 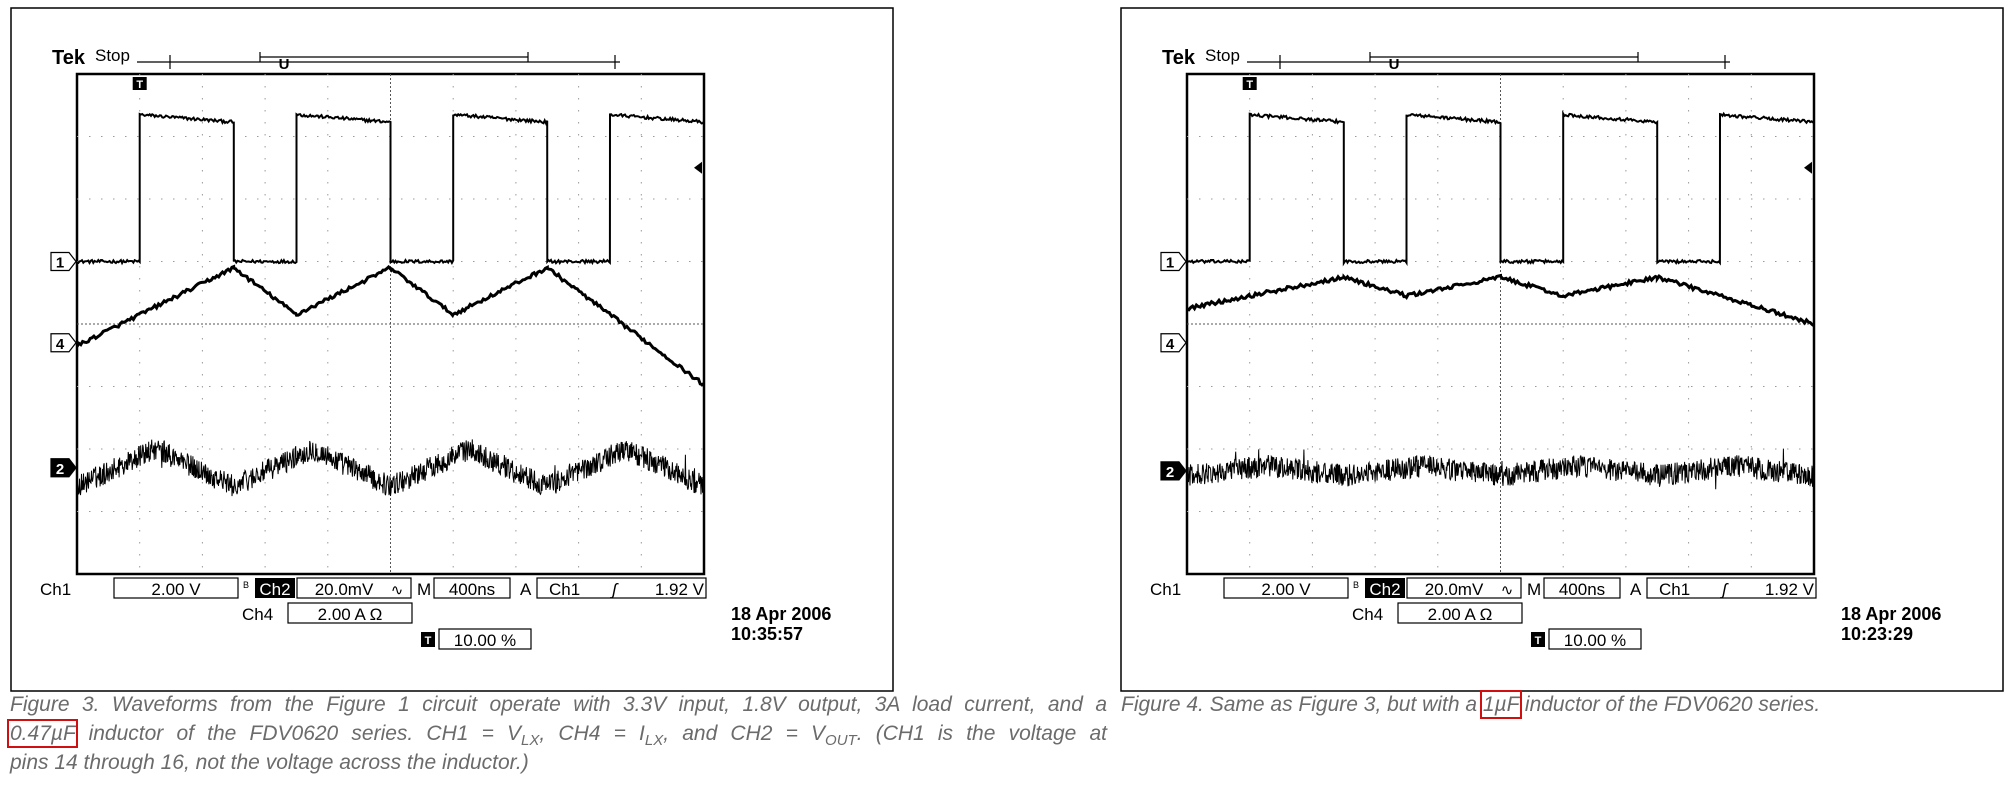 I want to click on caption-text: inductor of the FDV0620 series. CH1 = V, so click(x=298, y=733).